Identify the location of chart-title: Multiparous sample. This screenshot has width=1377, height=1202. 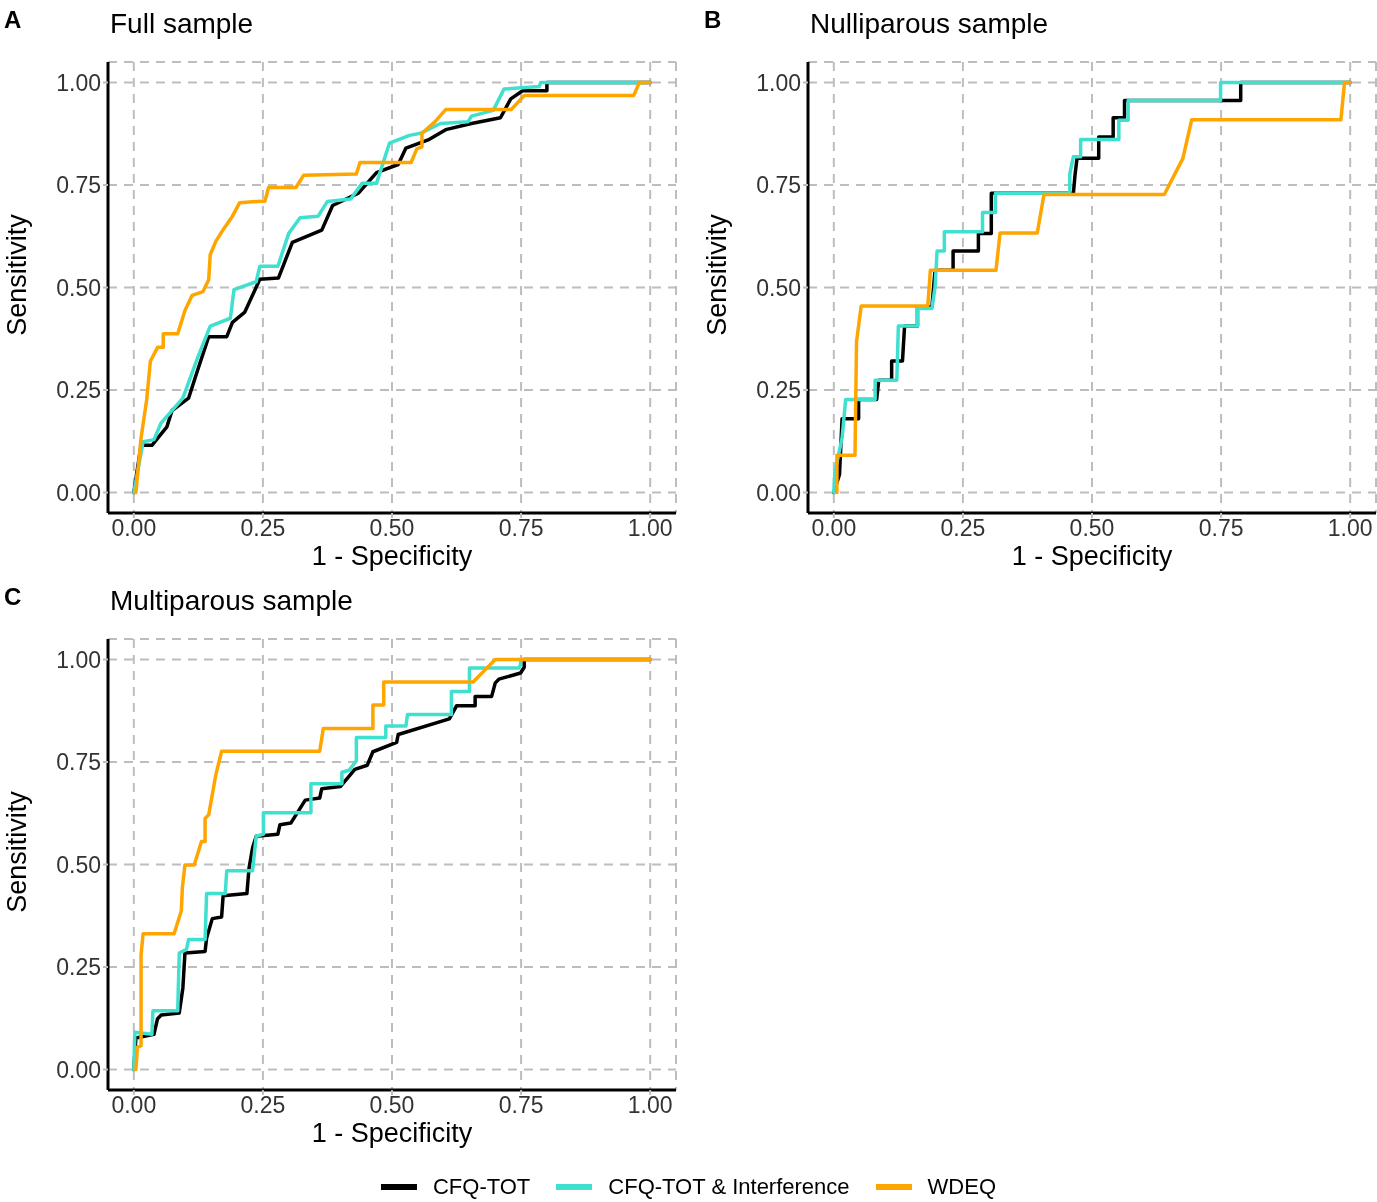
(231, 601).